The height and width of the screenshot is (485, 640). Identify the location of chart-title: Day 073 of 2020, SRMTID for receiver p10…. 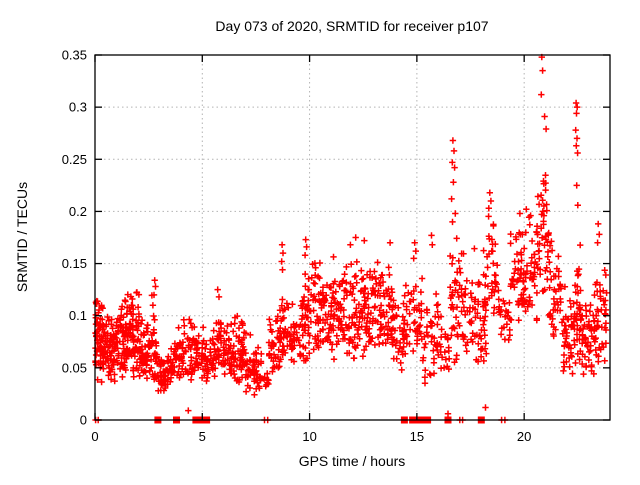
(351, 26).